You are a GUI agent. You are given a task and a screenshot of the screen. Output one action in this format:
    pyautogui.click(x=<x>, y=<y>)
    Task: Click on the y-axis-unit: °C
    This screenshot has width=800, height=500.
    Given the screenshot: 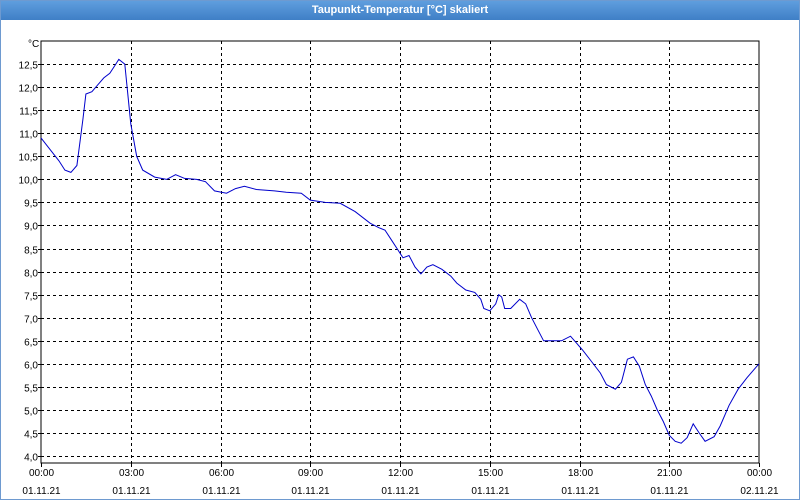 What is the action you would take?
    pyautogui.click(x=33, y=44)
    